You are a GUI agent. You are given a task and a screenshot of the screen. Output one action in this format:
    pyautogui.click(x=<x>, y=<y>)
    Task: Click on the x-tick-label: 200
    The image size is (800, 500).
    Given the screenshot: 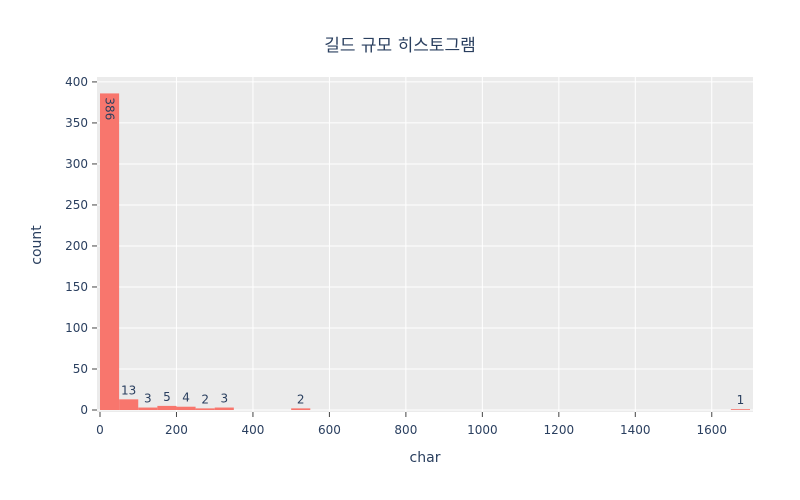 What is the action you would take?
    pyautogui.click(x=176, y=430)
    